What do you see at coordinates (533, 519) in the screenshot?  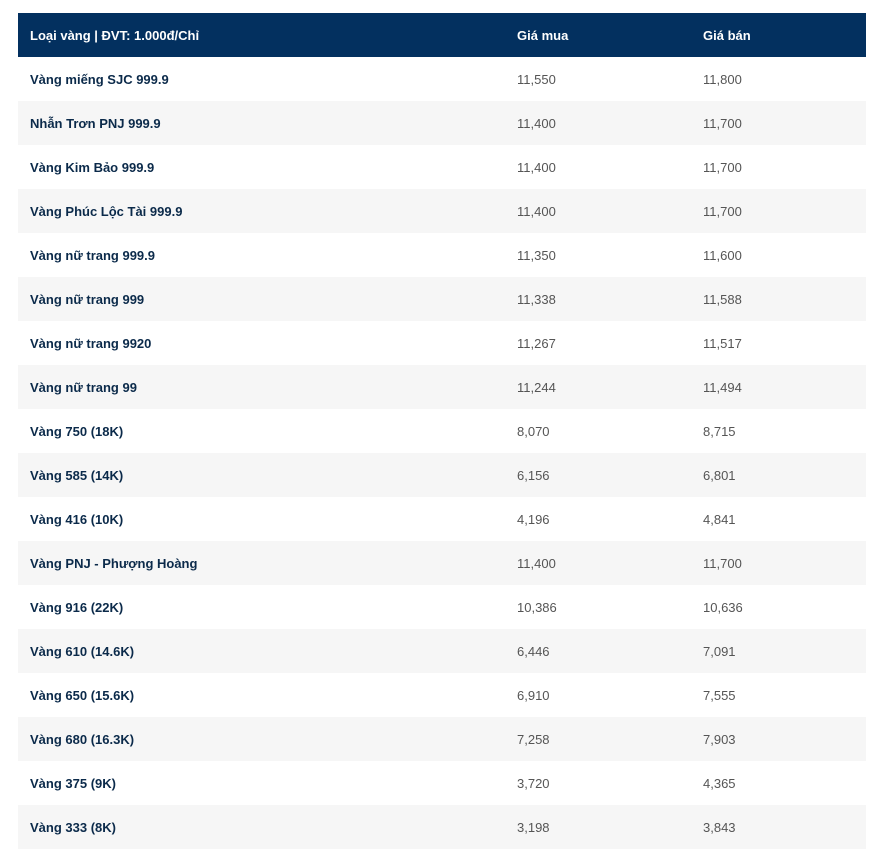 I see `buy-price-cell: 4,196` at bounding box center [533, 519].